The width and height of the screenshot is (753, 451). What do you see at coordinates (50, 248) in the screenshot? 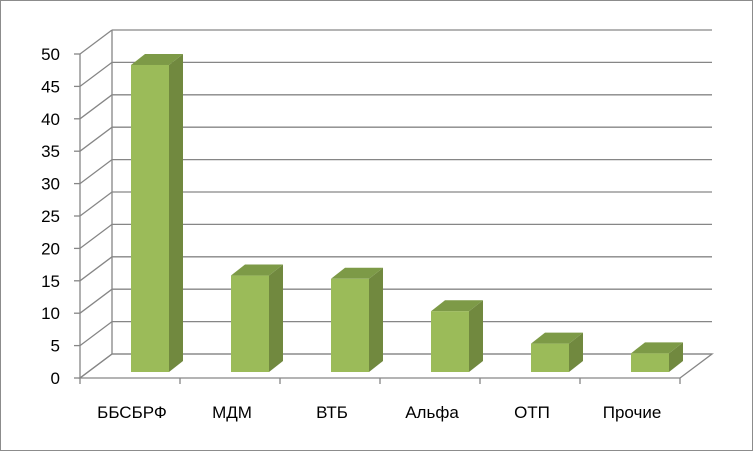
I see `y-tick-label: 20` at bounding box center [50, 248].